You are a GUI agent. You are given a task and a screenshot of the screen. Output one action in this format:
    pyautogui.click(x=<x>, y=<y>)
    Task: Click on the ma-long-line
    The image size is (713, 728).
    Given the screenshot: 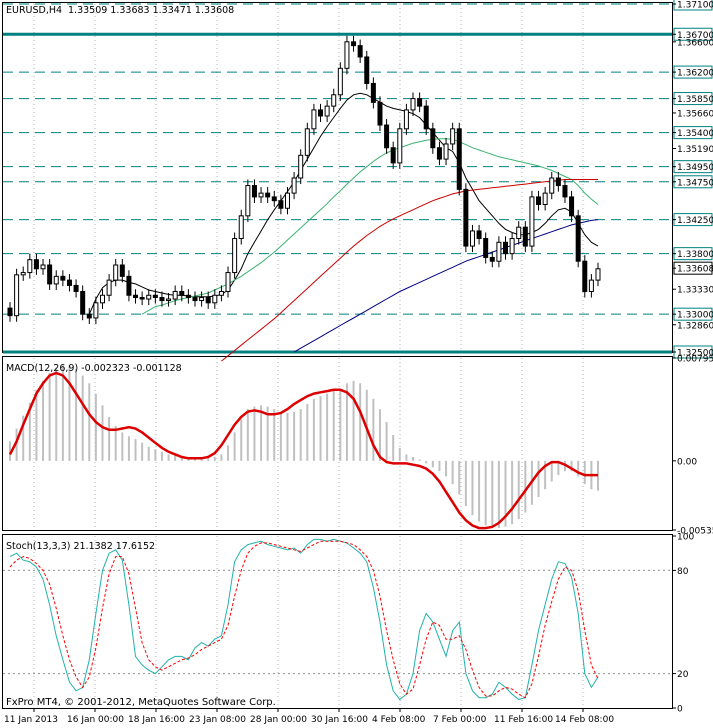 What is the action you would take?
    pyautogui.click(x=446, y=286)
    